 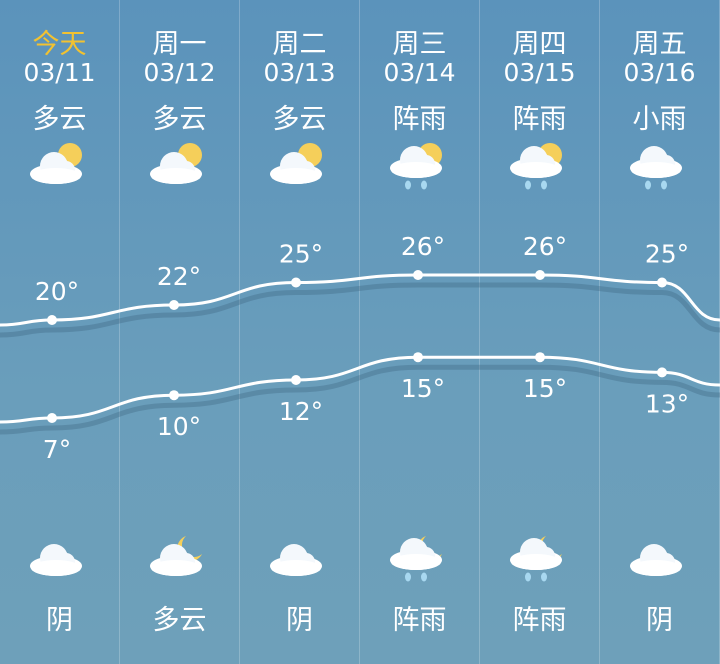 What do you see at coordinates (419, 72) in the screenshot?
I see `date-label: 03/14` at bounding box center [419, 72].